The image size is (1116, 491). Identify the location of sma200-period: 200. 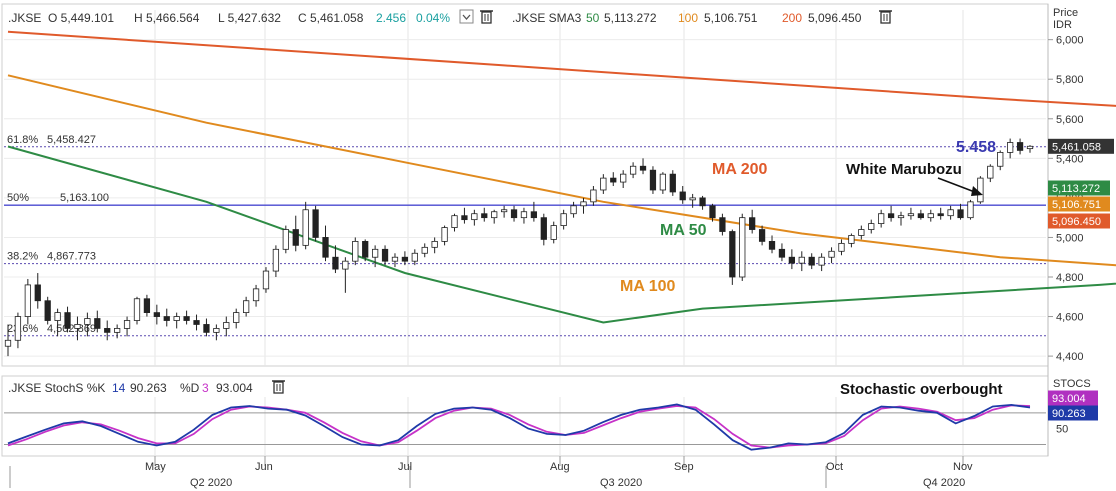
(792, 18).